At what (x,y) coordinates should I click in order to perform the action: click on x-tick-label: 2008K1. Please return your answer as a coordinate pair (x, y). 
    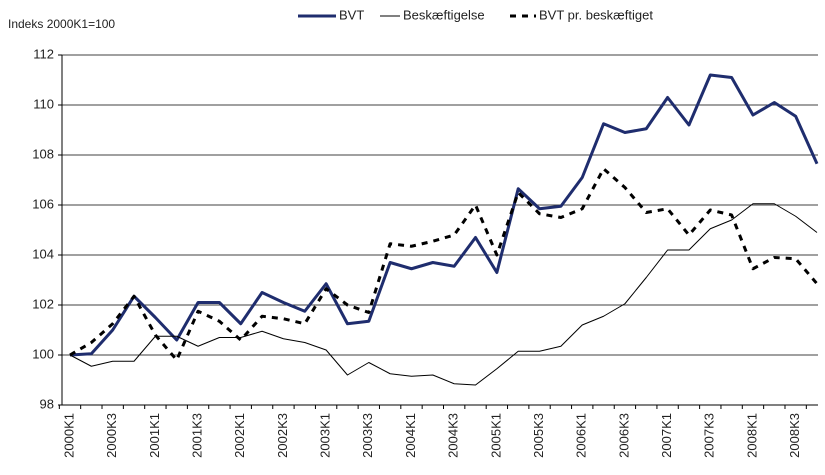
    Looking at the image, I should click on (751, 435).